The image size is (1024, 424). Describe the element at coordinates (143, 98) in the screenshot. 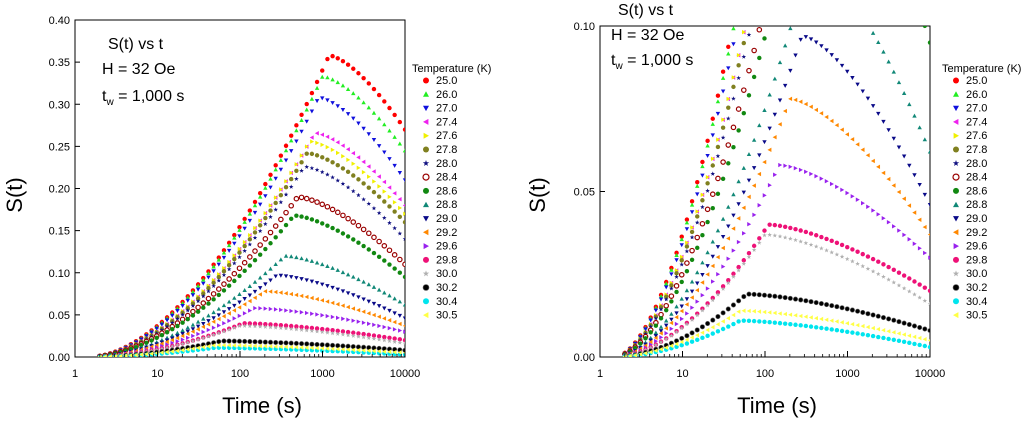

I see `left-annotation-line3: tw = 1,000 s` at that location.